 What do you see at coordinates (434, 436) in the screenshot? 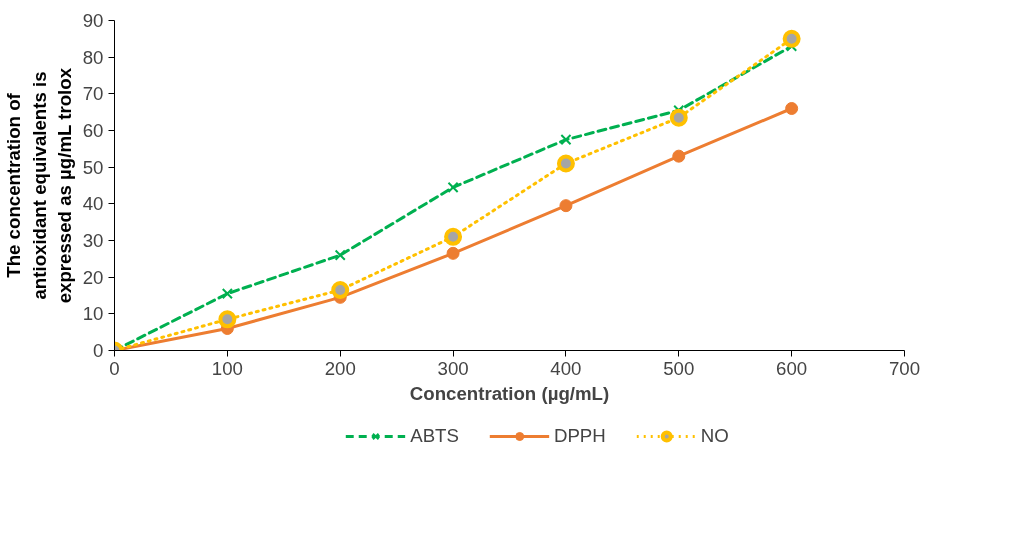
I see `legend-label: ABTS` at bounding box center [434, 436].